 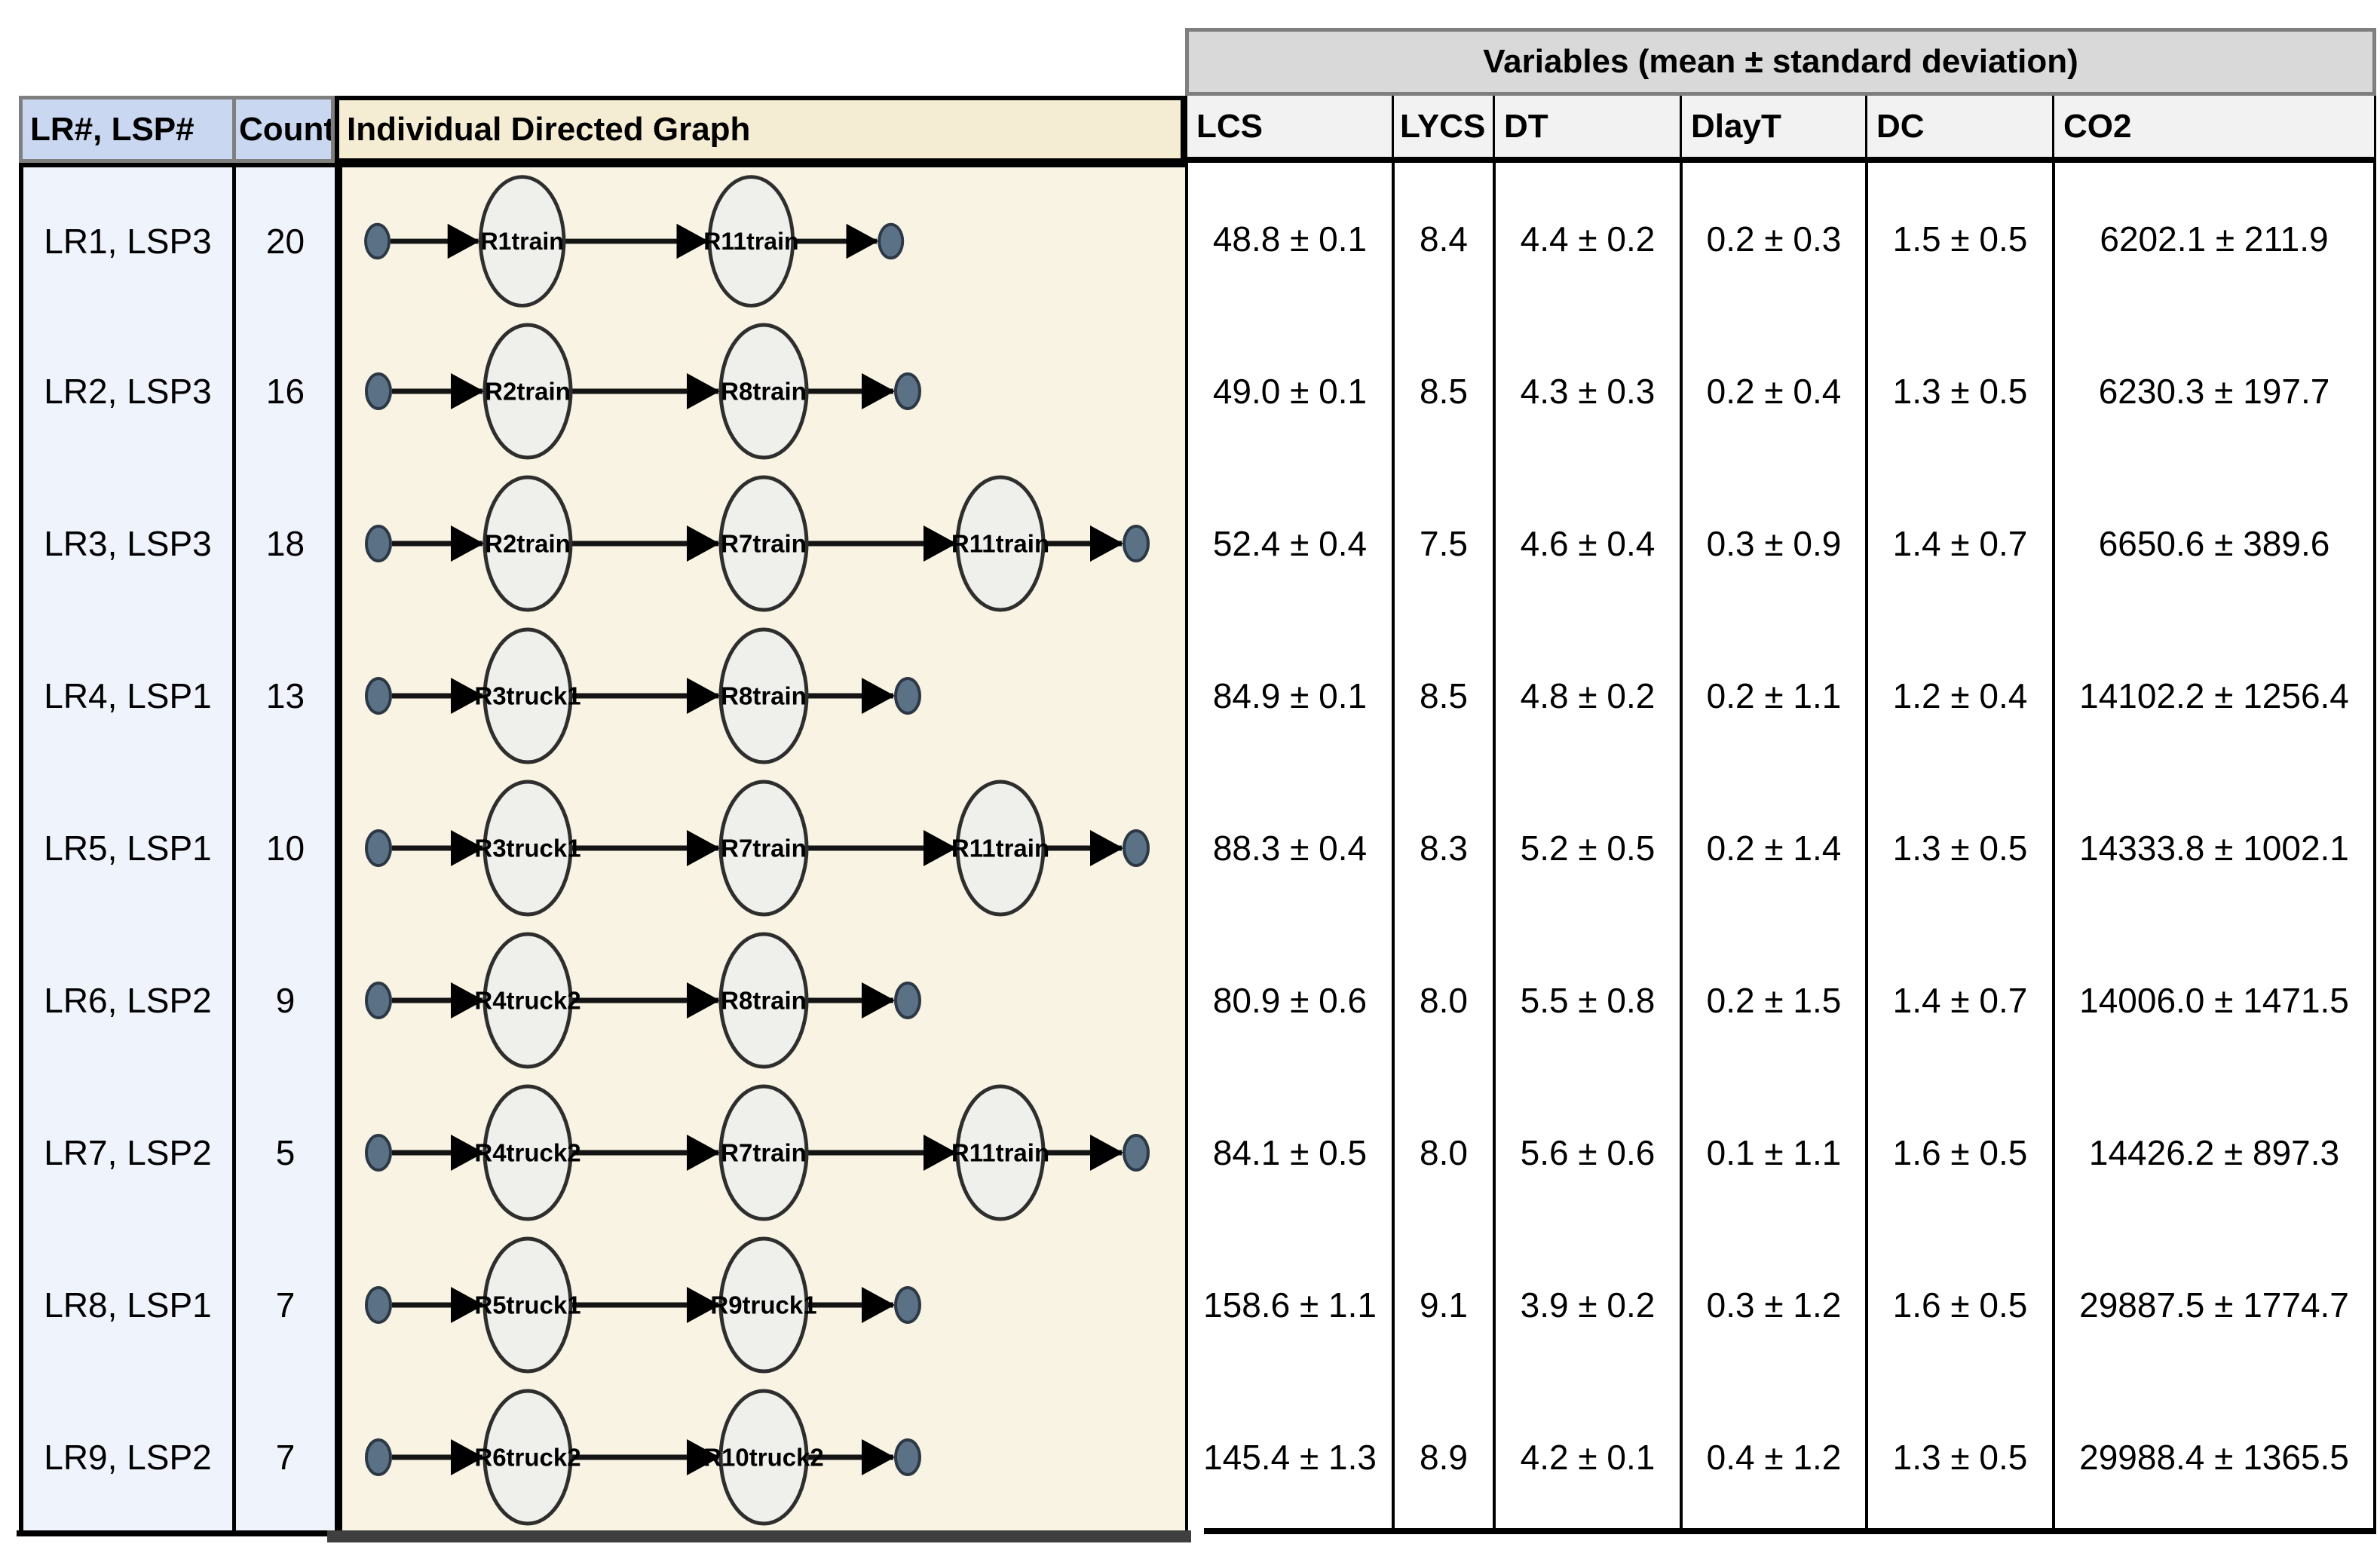 I want to click on cell-co2: 6202.1 ± 211.9, so click(x=2214, y=239).